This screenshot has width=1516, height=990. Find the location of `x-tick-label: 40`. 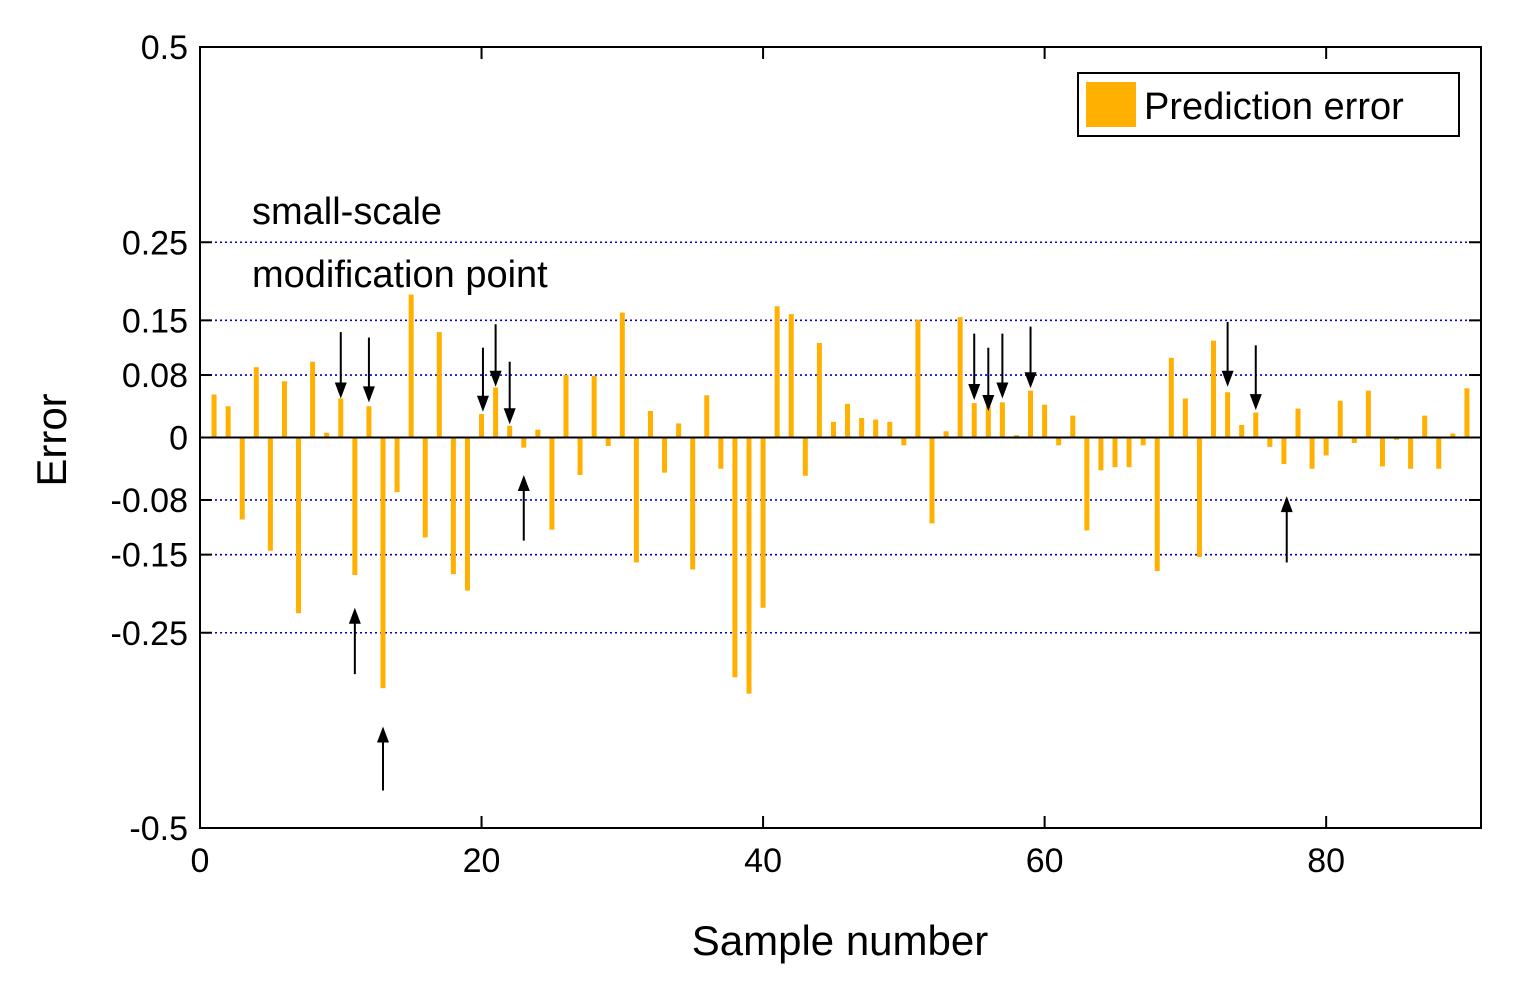

x-tick-label: 40 is located at coordinates (763, 861).